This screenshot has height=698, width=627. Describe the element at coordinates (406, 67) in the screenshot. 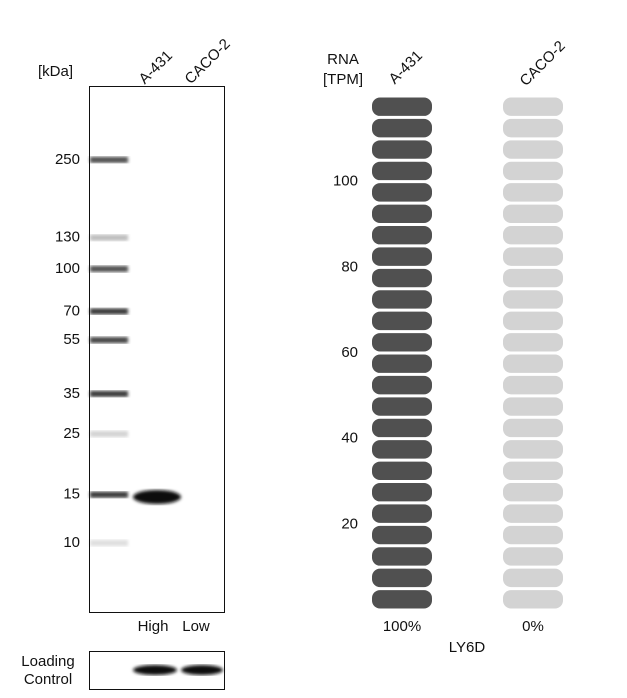

I see `category-label: A-431` at that location.